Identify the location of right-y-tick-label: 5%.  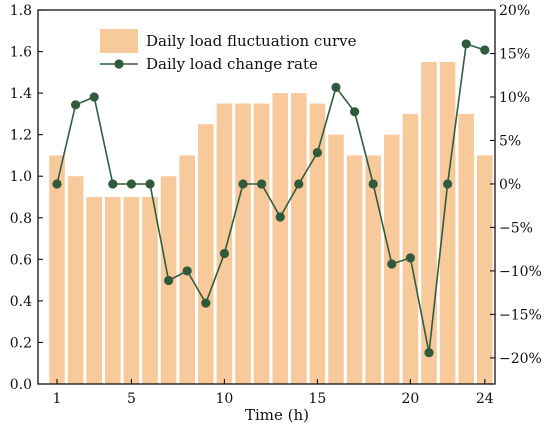
(510, 141).